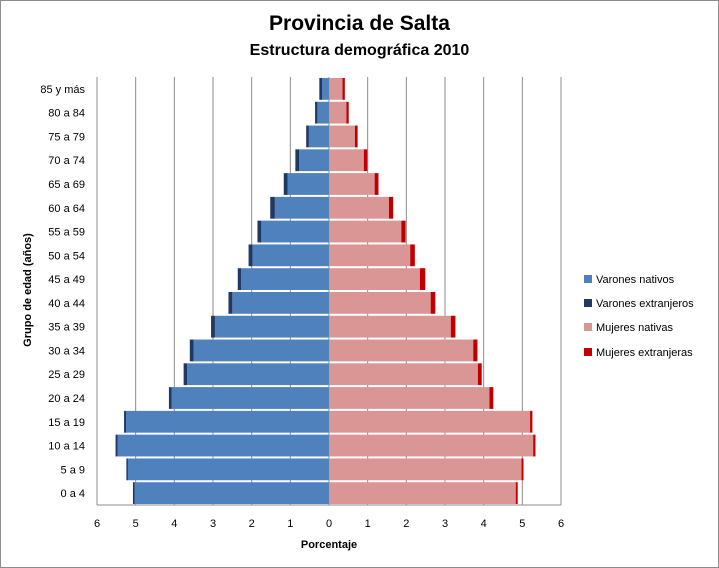  What do you see at coordinates (645, 304) in the screenshot?
I see `legend-label: Varones extranjeros` at bounding box center [645, 304].